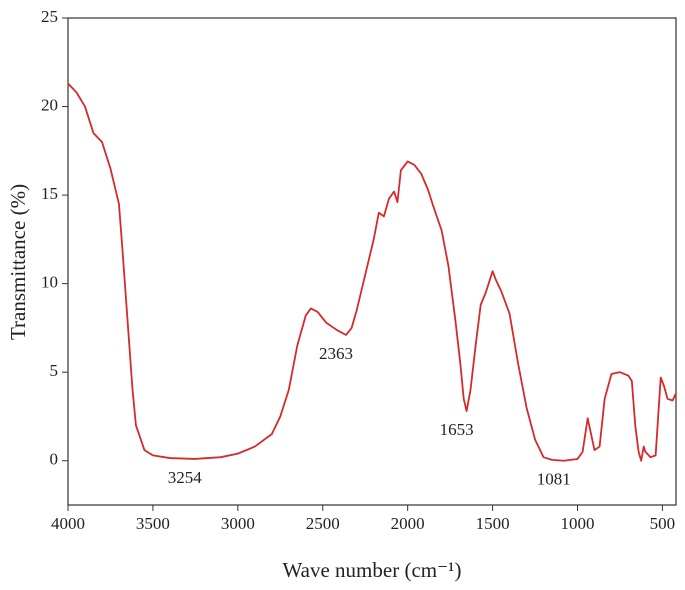 This screenshot has height=590, width=685. Describe the element at coordinates (54, 459) in the screenshot. I see `y-tick-label: 0` at that location.